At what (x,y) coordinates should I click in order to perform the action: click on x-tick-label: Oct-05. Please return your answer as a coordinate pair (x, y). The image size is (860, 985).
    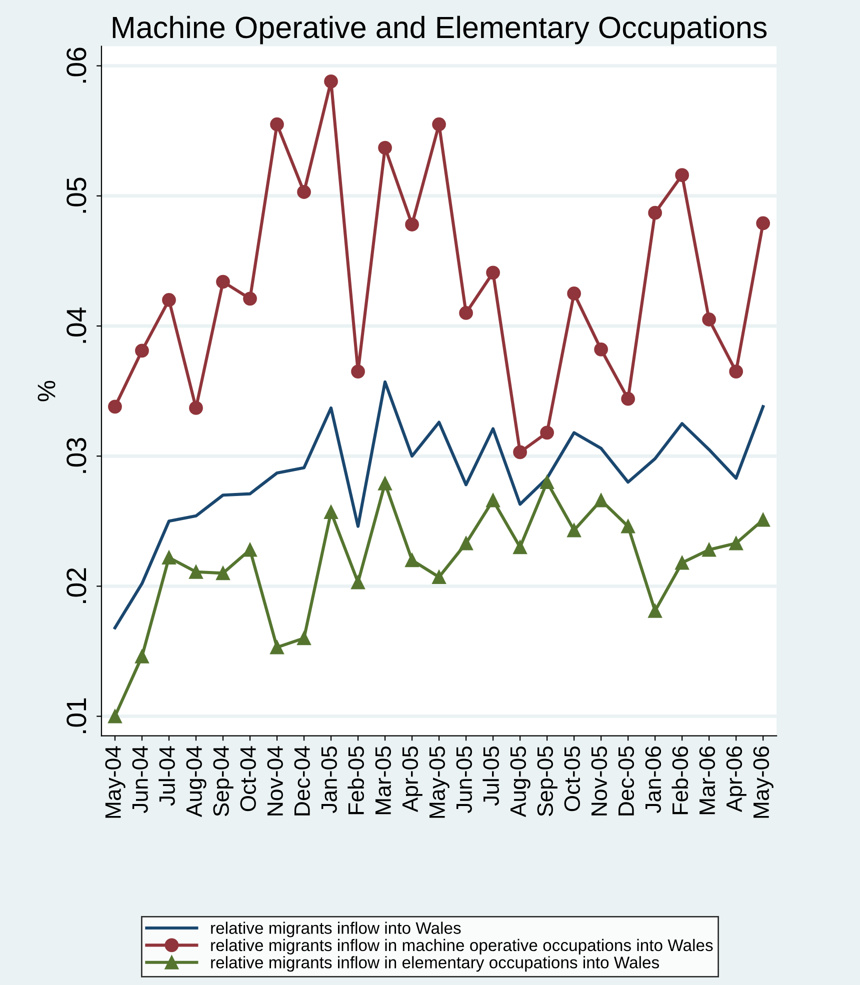
    Looking at the image, I should click on (572, 779).